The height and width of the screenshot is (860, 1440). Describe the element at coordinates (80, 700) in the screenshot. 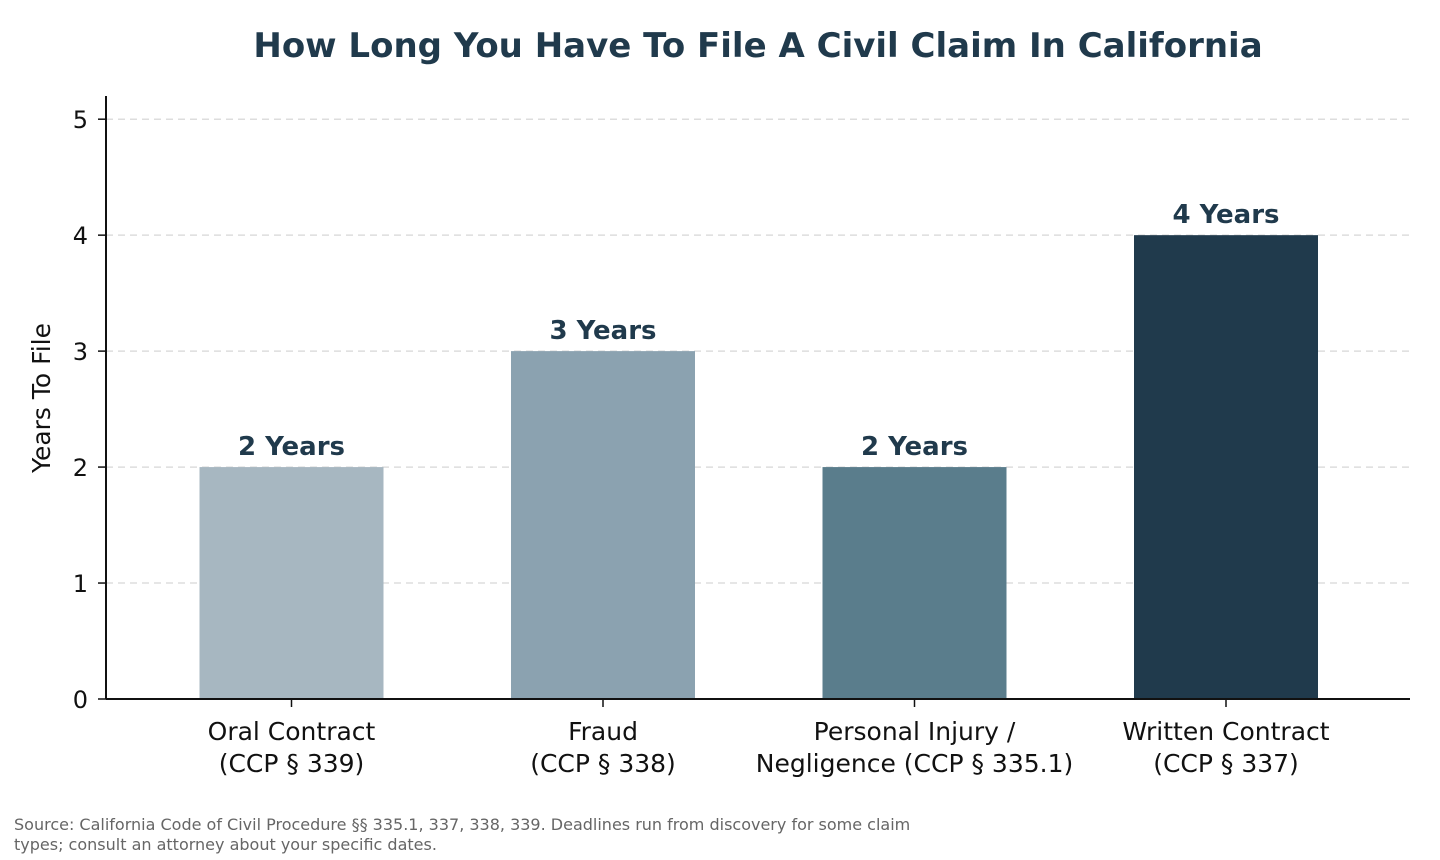

I see `y-tick-label: 0` at that location.